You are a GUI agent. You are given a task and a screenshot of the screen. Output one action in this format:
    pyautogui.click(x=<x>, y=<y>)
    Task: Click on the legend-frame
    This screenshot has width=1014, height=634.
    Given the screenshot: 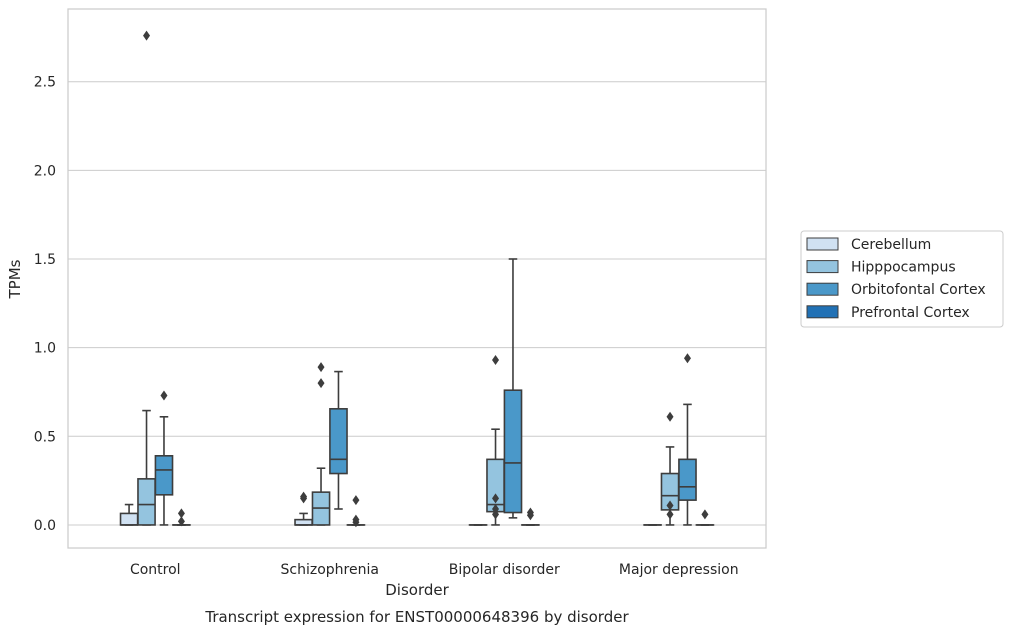 What is the action you would take?
    pyautogui.click(x=902, y=279)
    